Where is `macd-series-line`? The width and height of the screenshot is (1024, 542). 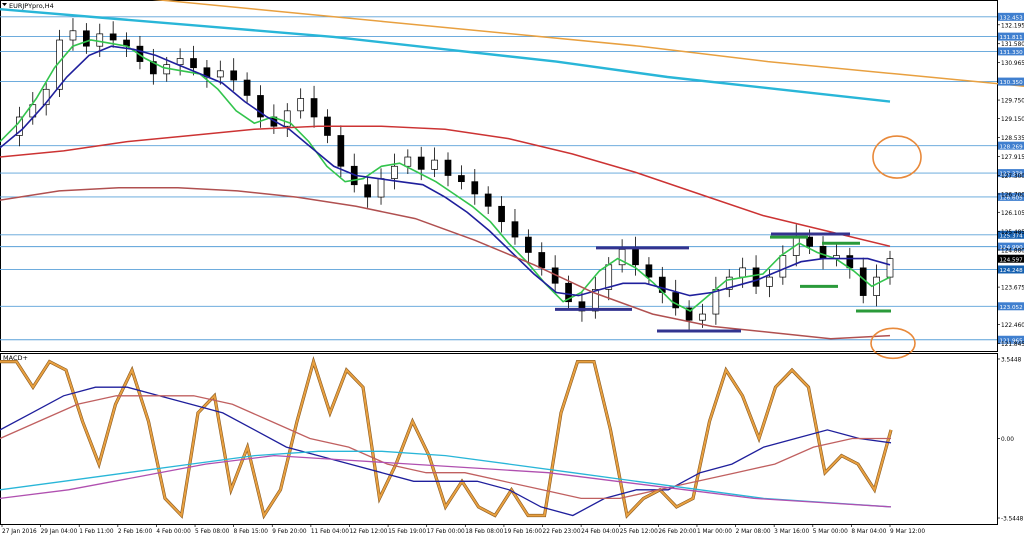 macd-series-line is located at coordinates (446, 479).